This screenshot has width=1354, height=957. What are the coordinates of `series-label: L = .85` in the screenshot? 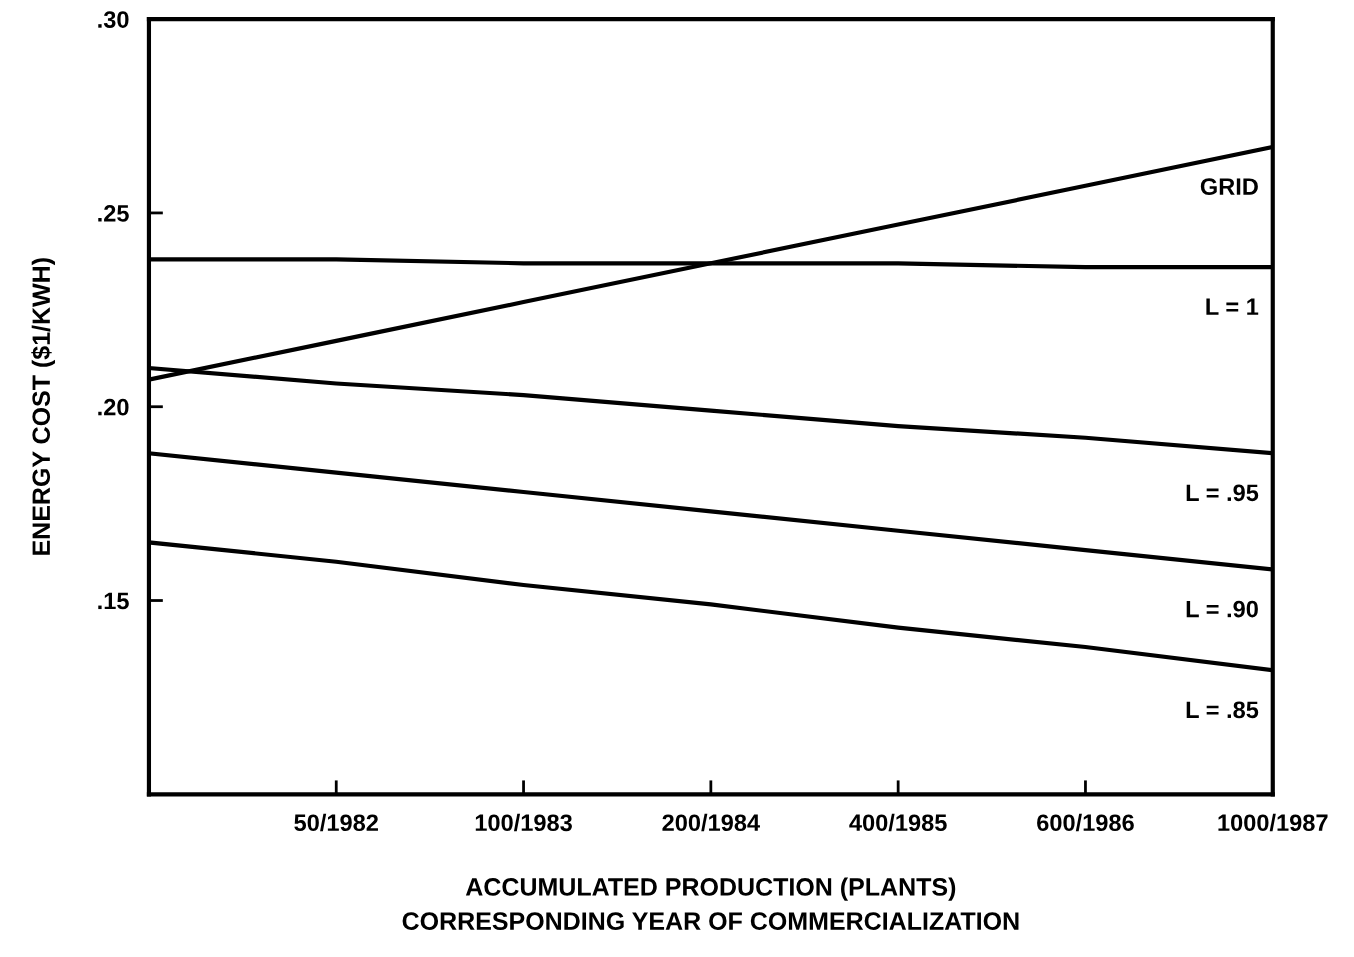 It's located at (1222, 710).